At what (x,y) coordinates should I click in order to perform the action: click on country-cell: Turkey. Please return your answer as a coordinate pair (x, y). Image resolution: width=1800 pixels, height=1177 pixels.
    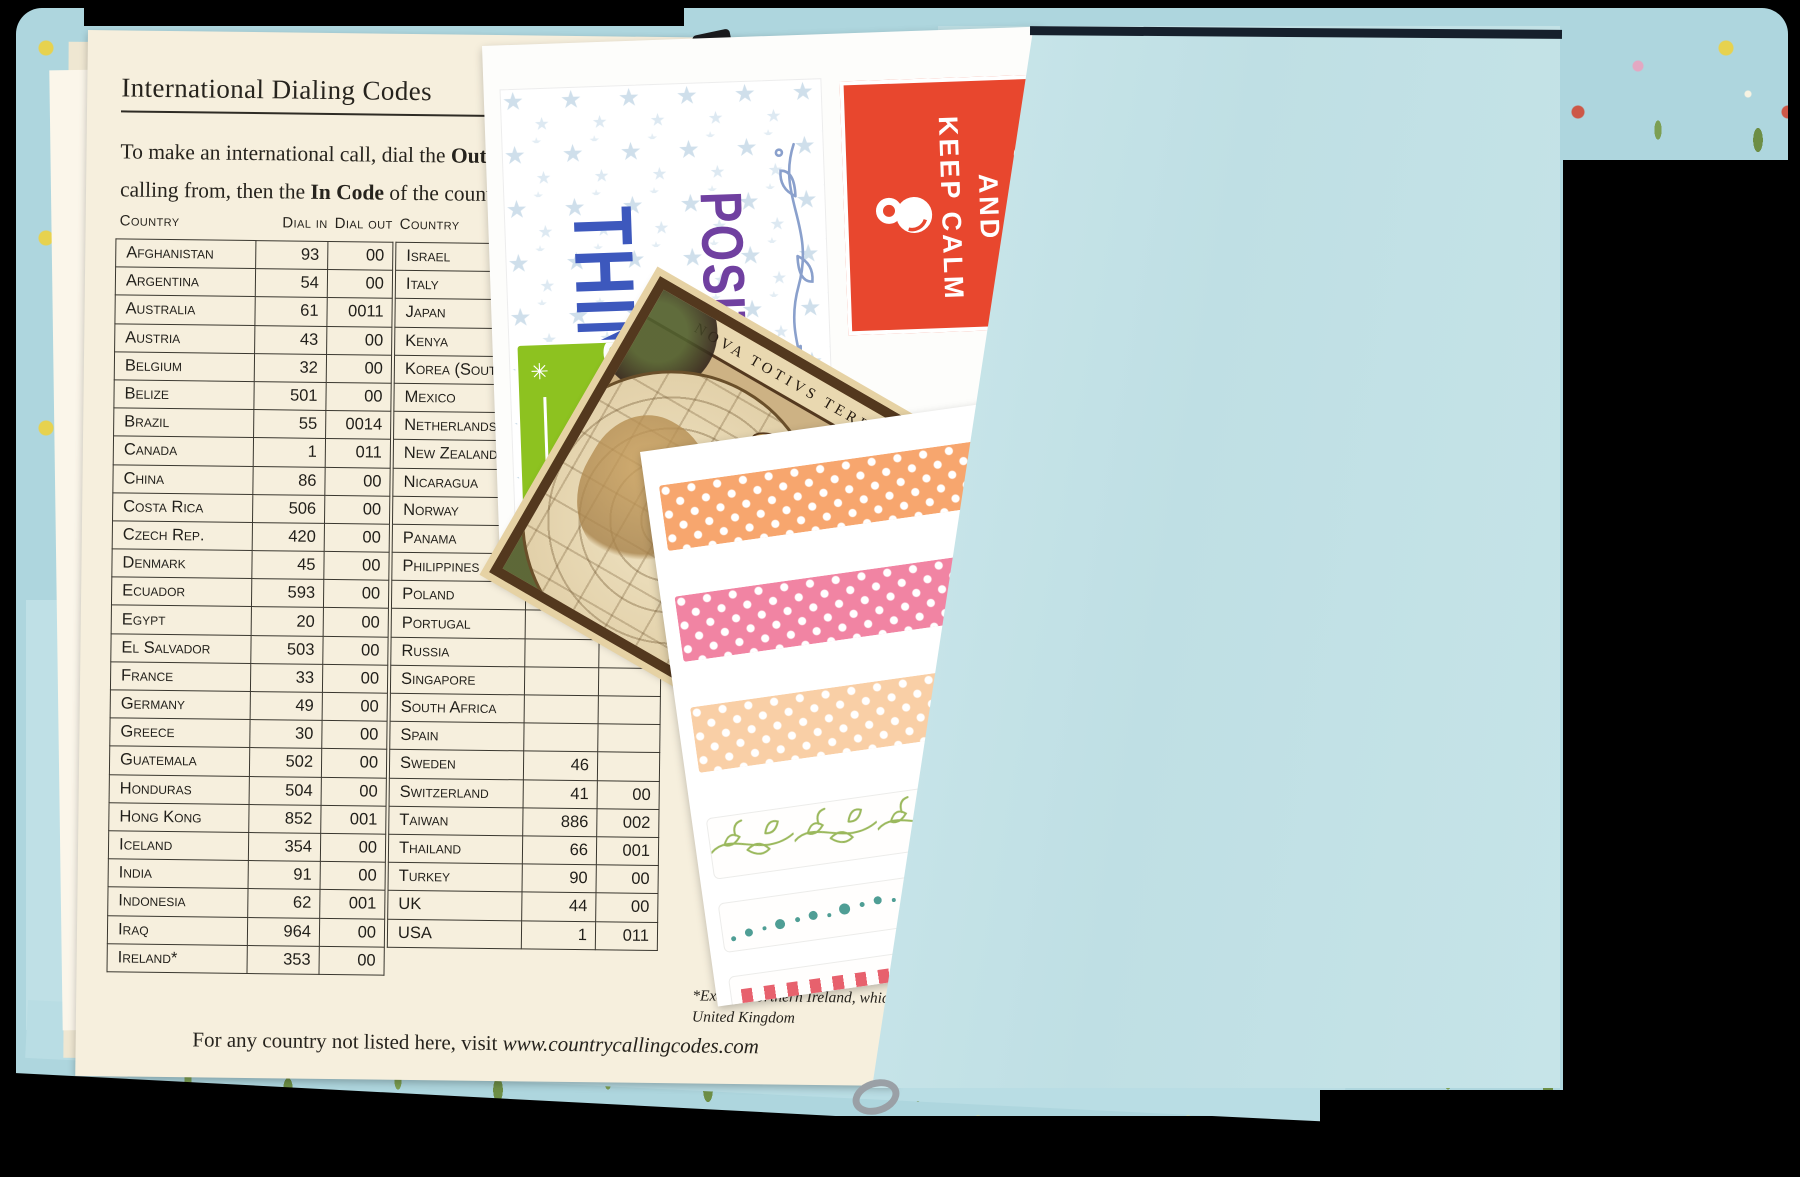
    Looking at the image, I should click on (455, 877).